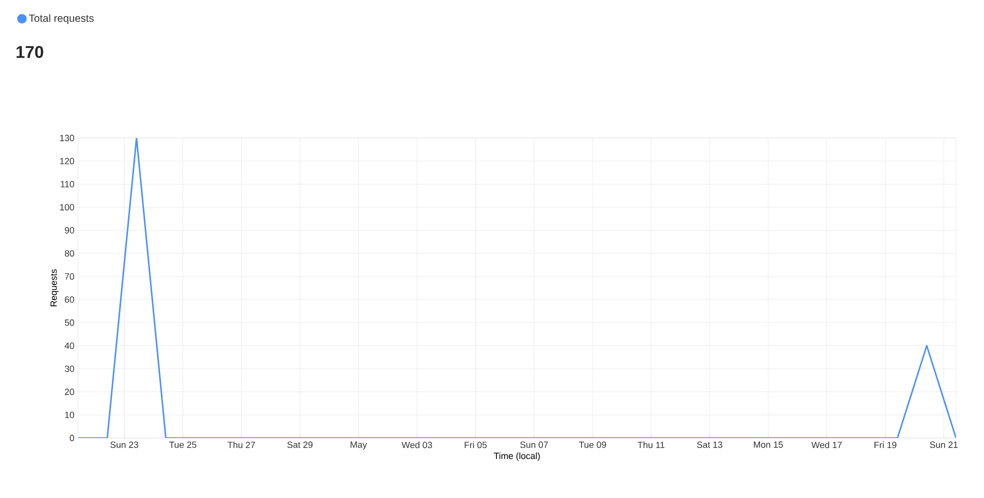 The width and height of the screenshot is (984, 498). What do you see at coordinates (475, 445) in the screenshot?
I see `x-tick-label: Fri 05` at bounding box center [475, 445].